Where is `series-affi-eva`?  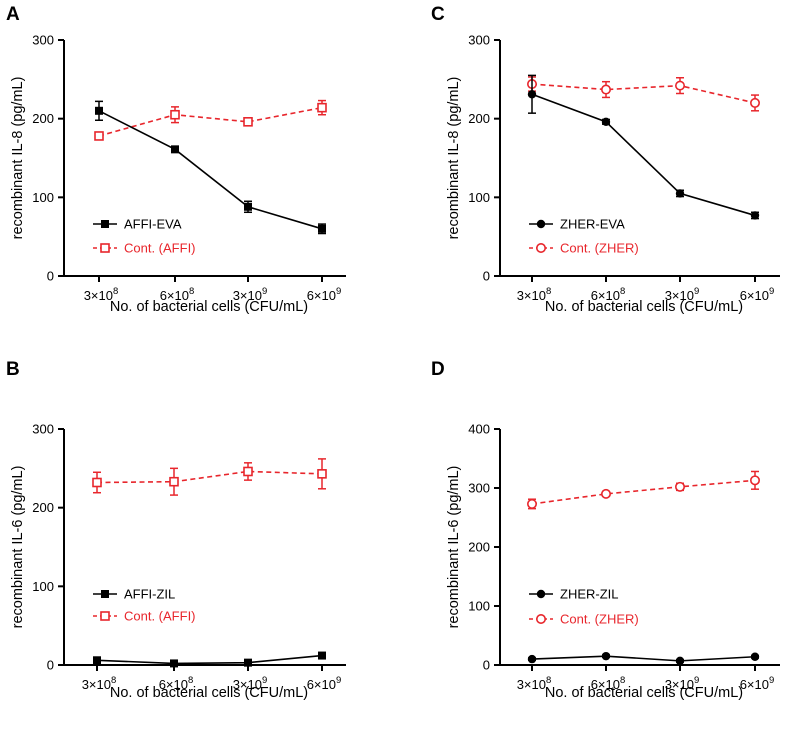
series-affi-eva is located at coordinates (210, 167).